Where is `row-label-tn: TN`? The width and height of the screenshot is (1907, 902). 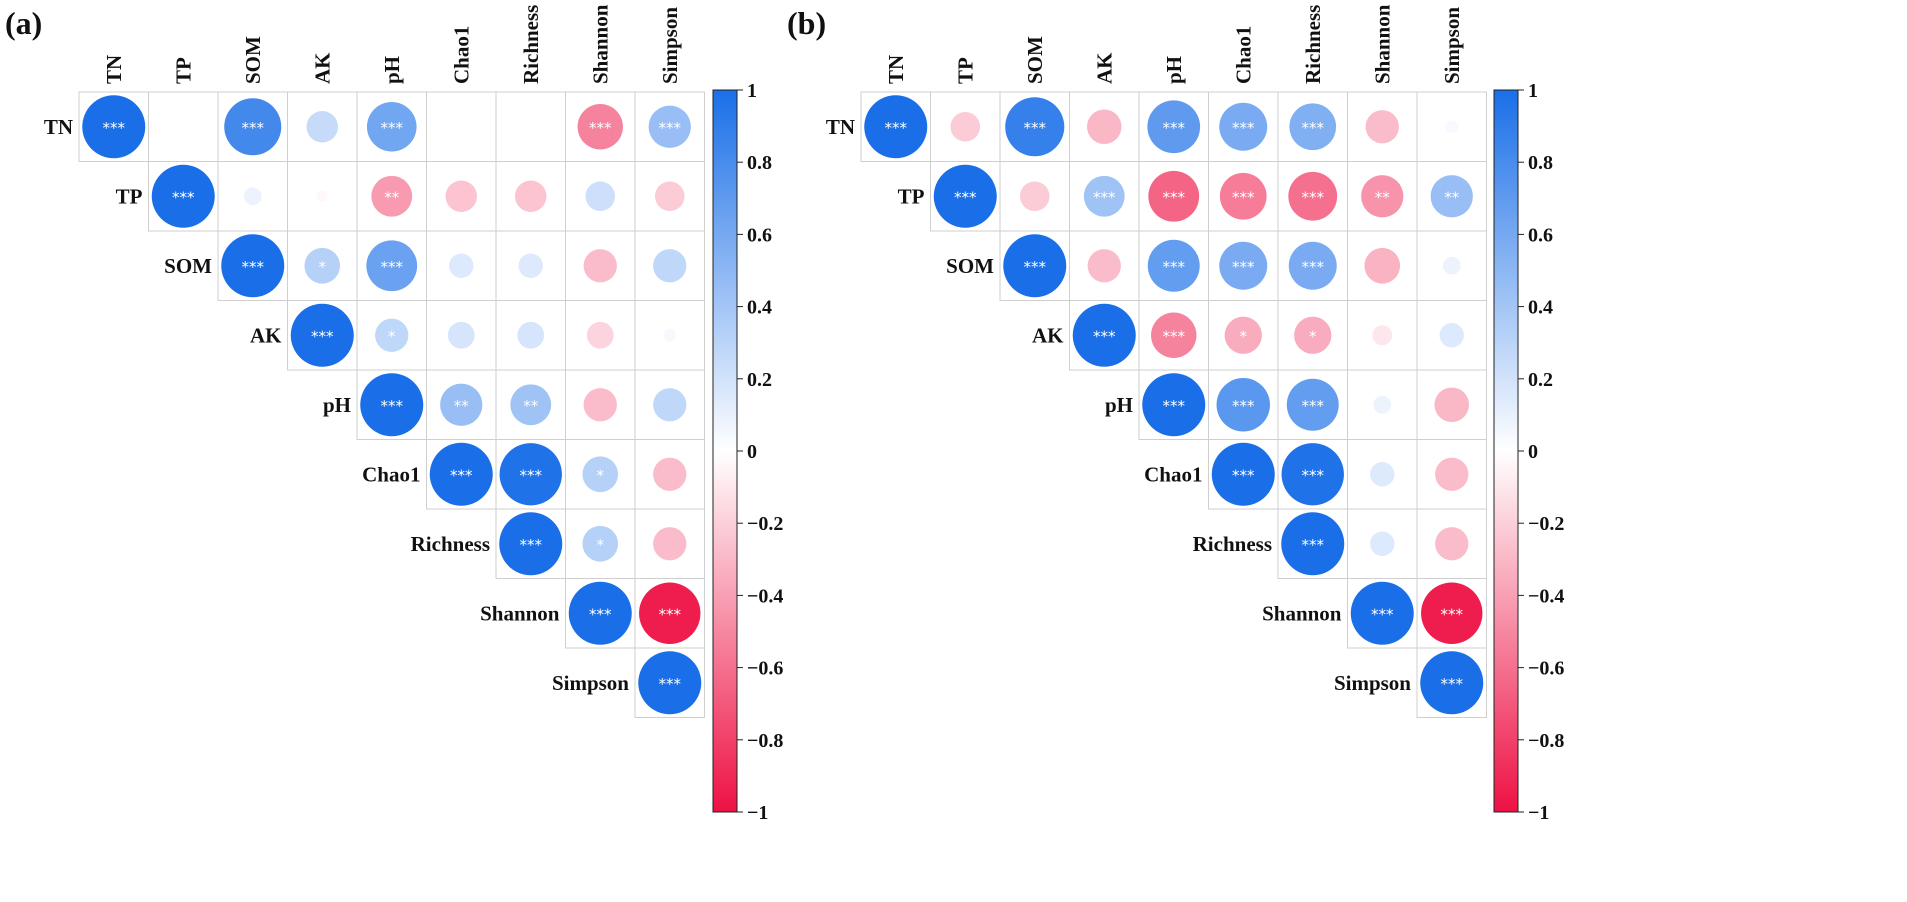
row-label-tn: TN is located at coordinates (58, 127).